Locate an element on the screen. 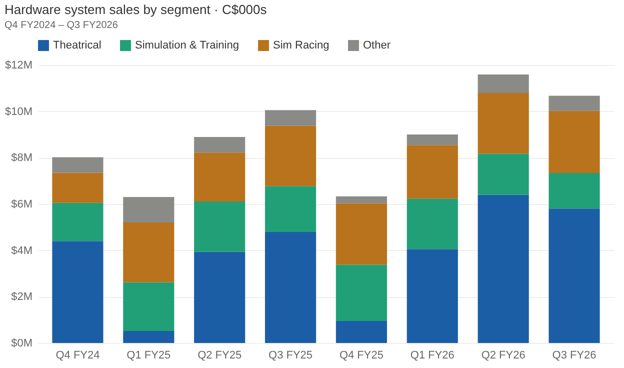  x-tick-label: Q2 FY26 is located at coordinates (503, 356).